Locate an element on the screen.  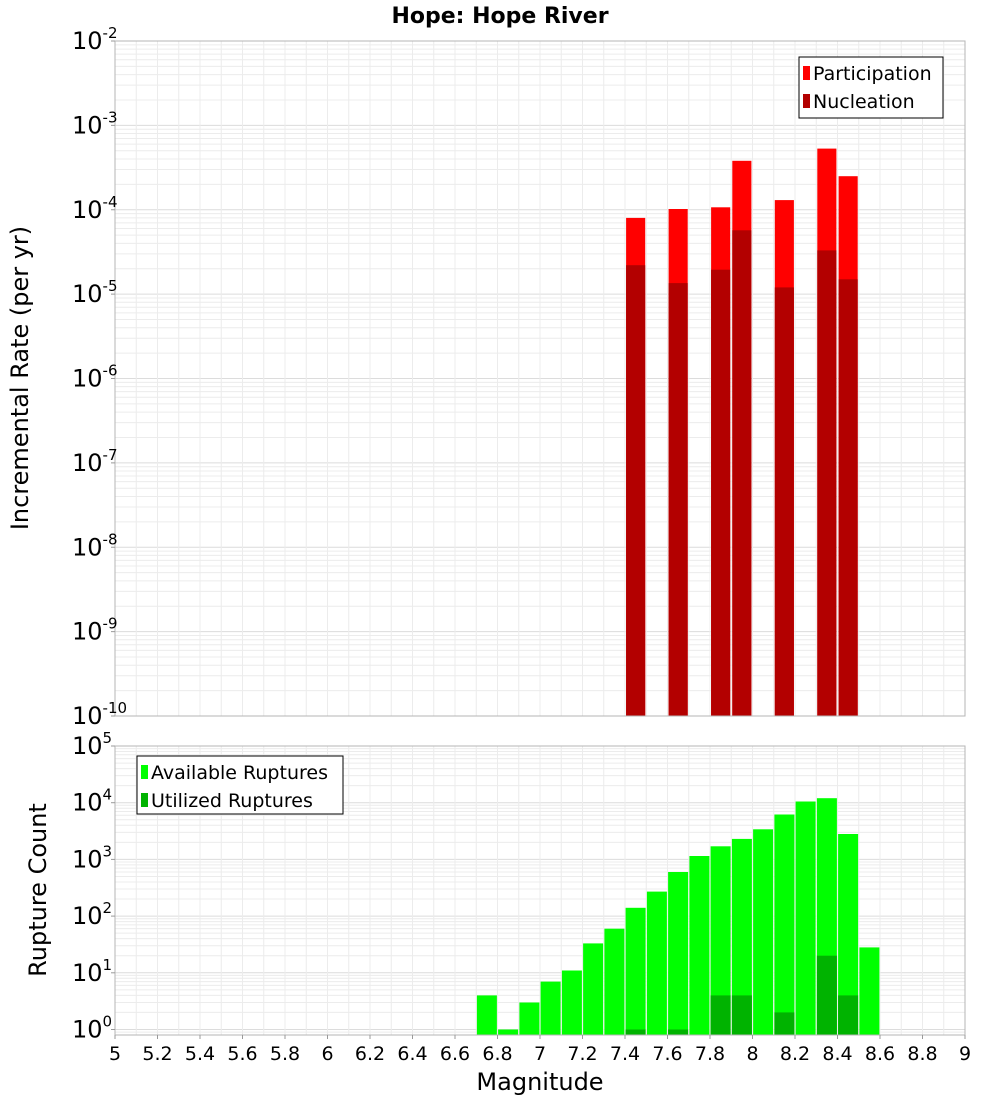
bottom-y-tick-label: 10⁴ is located at coordinates (92, 801).